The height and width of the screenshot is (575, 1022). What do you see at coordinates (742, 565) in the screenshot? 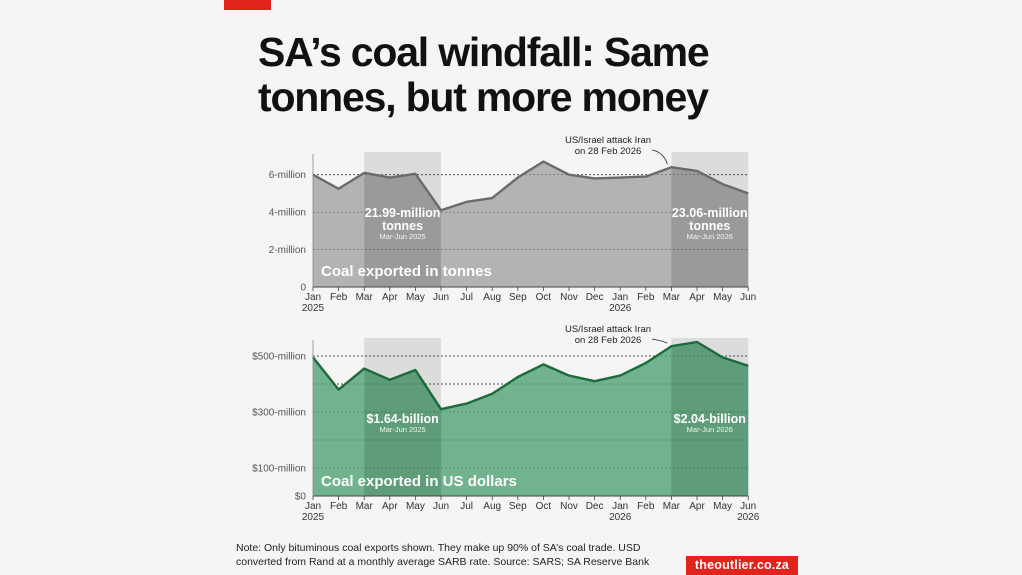
I see `brand-logo: theoutlier.co.za` at bounding box center [742, 565].